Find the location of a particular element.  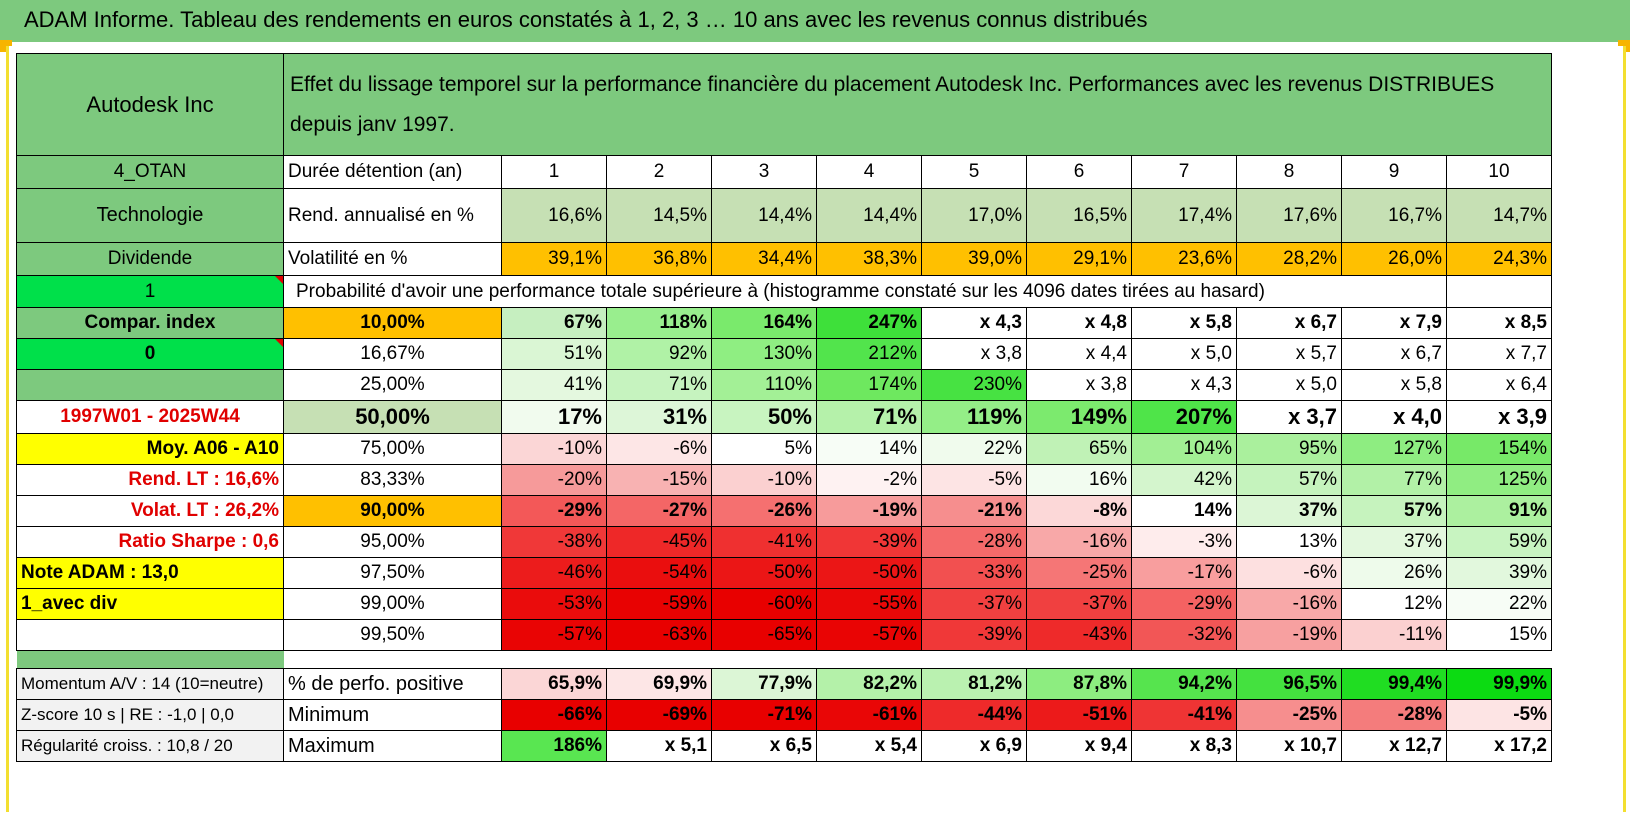

footer-value: x 6,9 is located at coordinates (974, 746).